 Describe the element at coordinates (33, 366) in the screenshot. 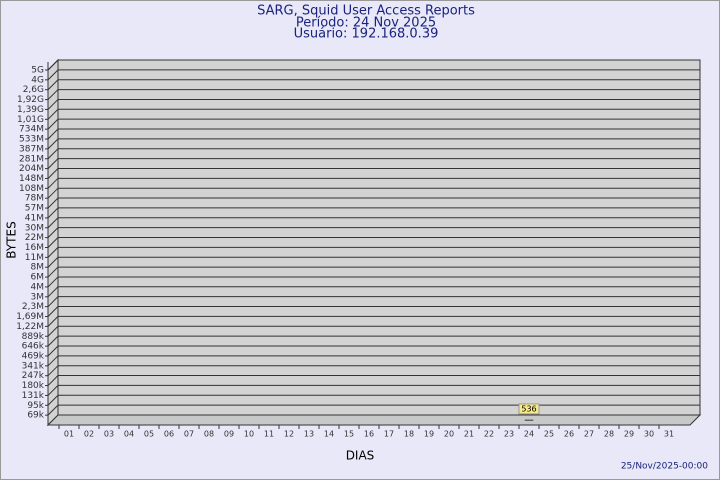

I see `y-tick-label: 341k` at that location.